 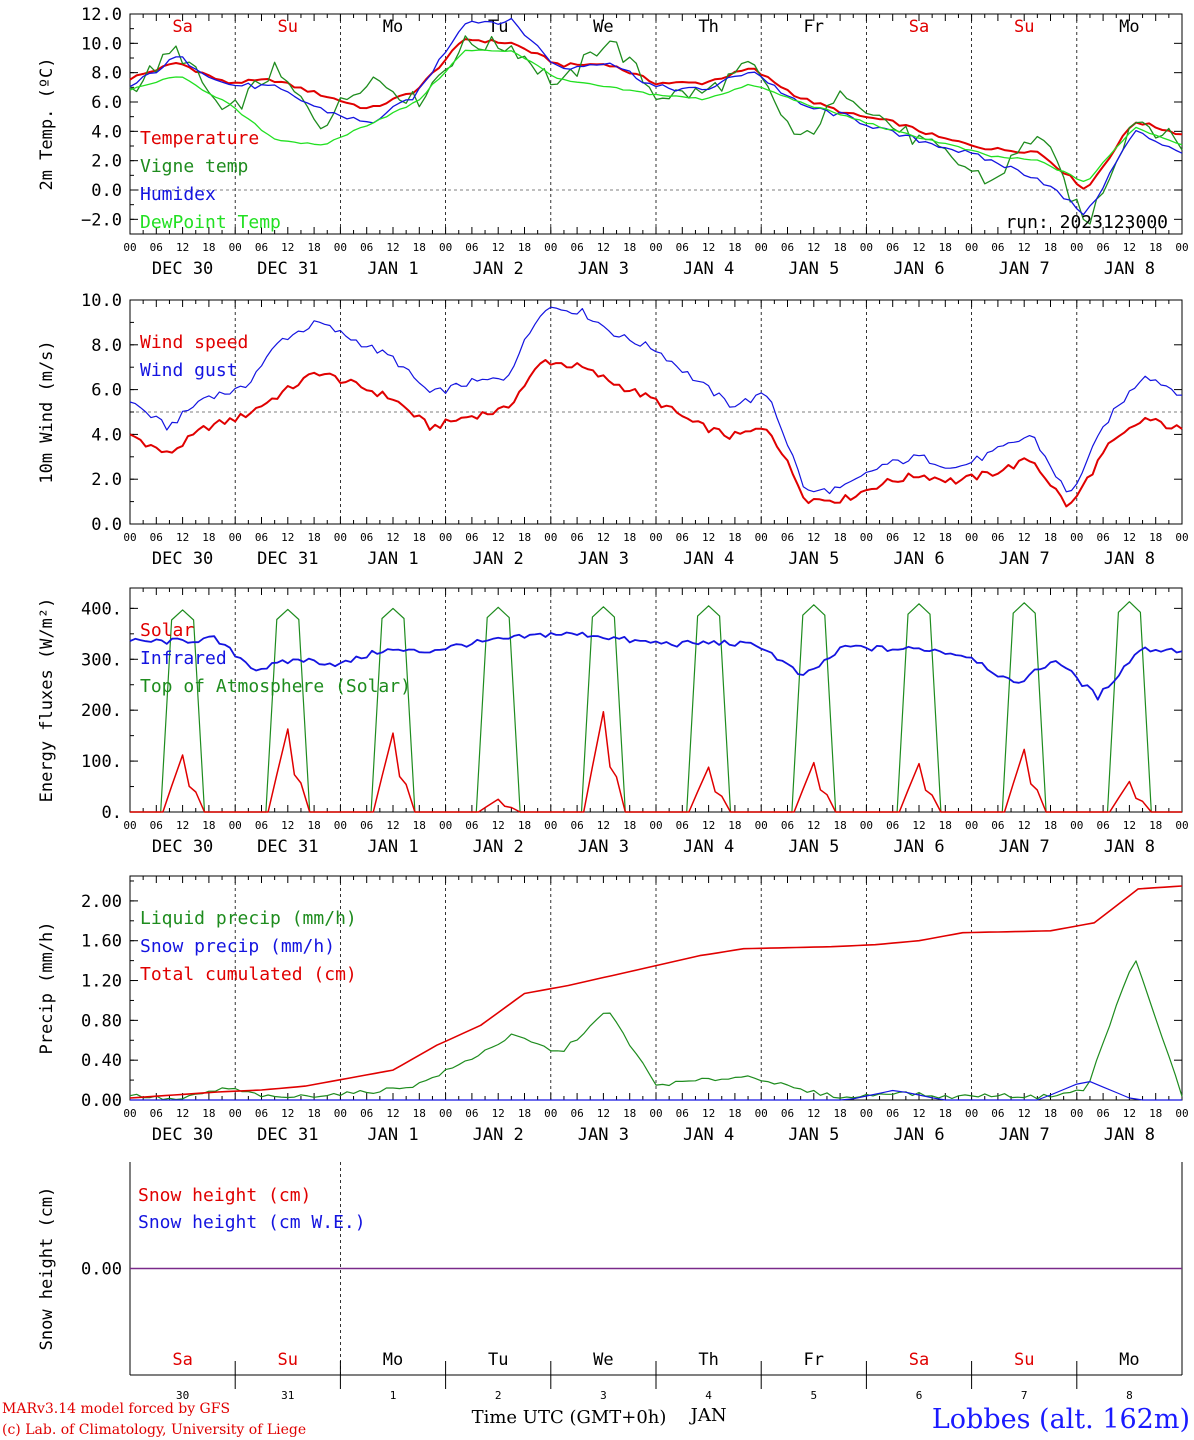 I want to click on legend-entry: Snow height (cm), so click(x=224, y=1195).